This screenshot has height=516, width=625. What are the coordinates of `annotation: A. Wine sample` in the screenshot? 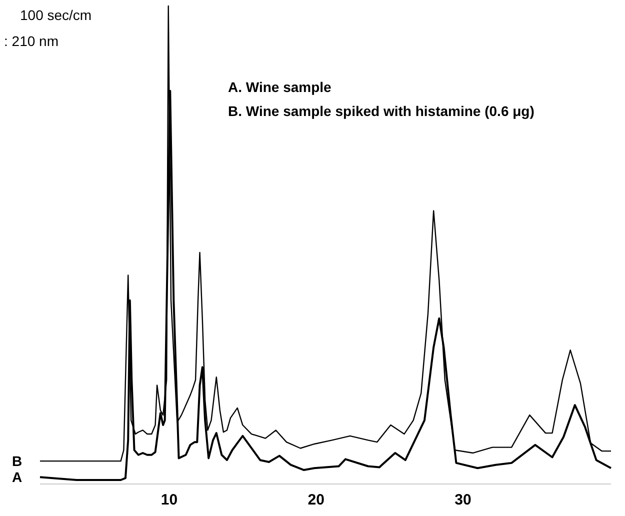 It's located at (280, 87).